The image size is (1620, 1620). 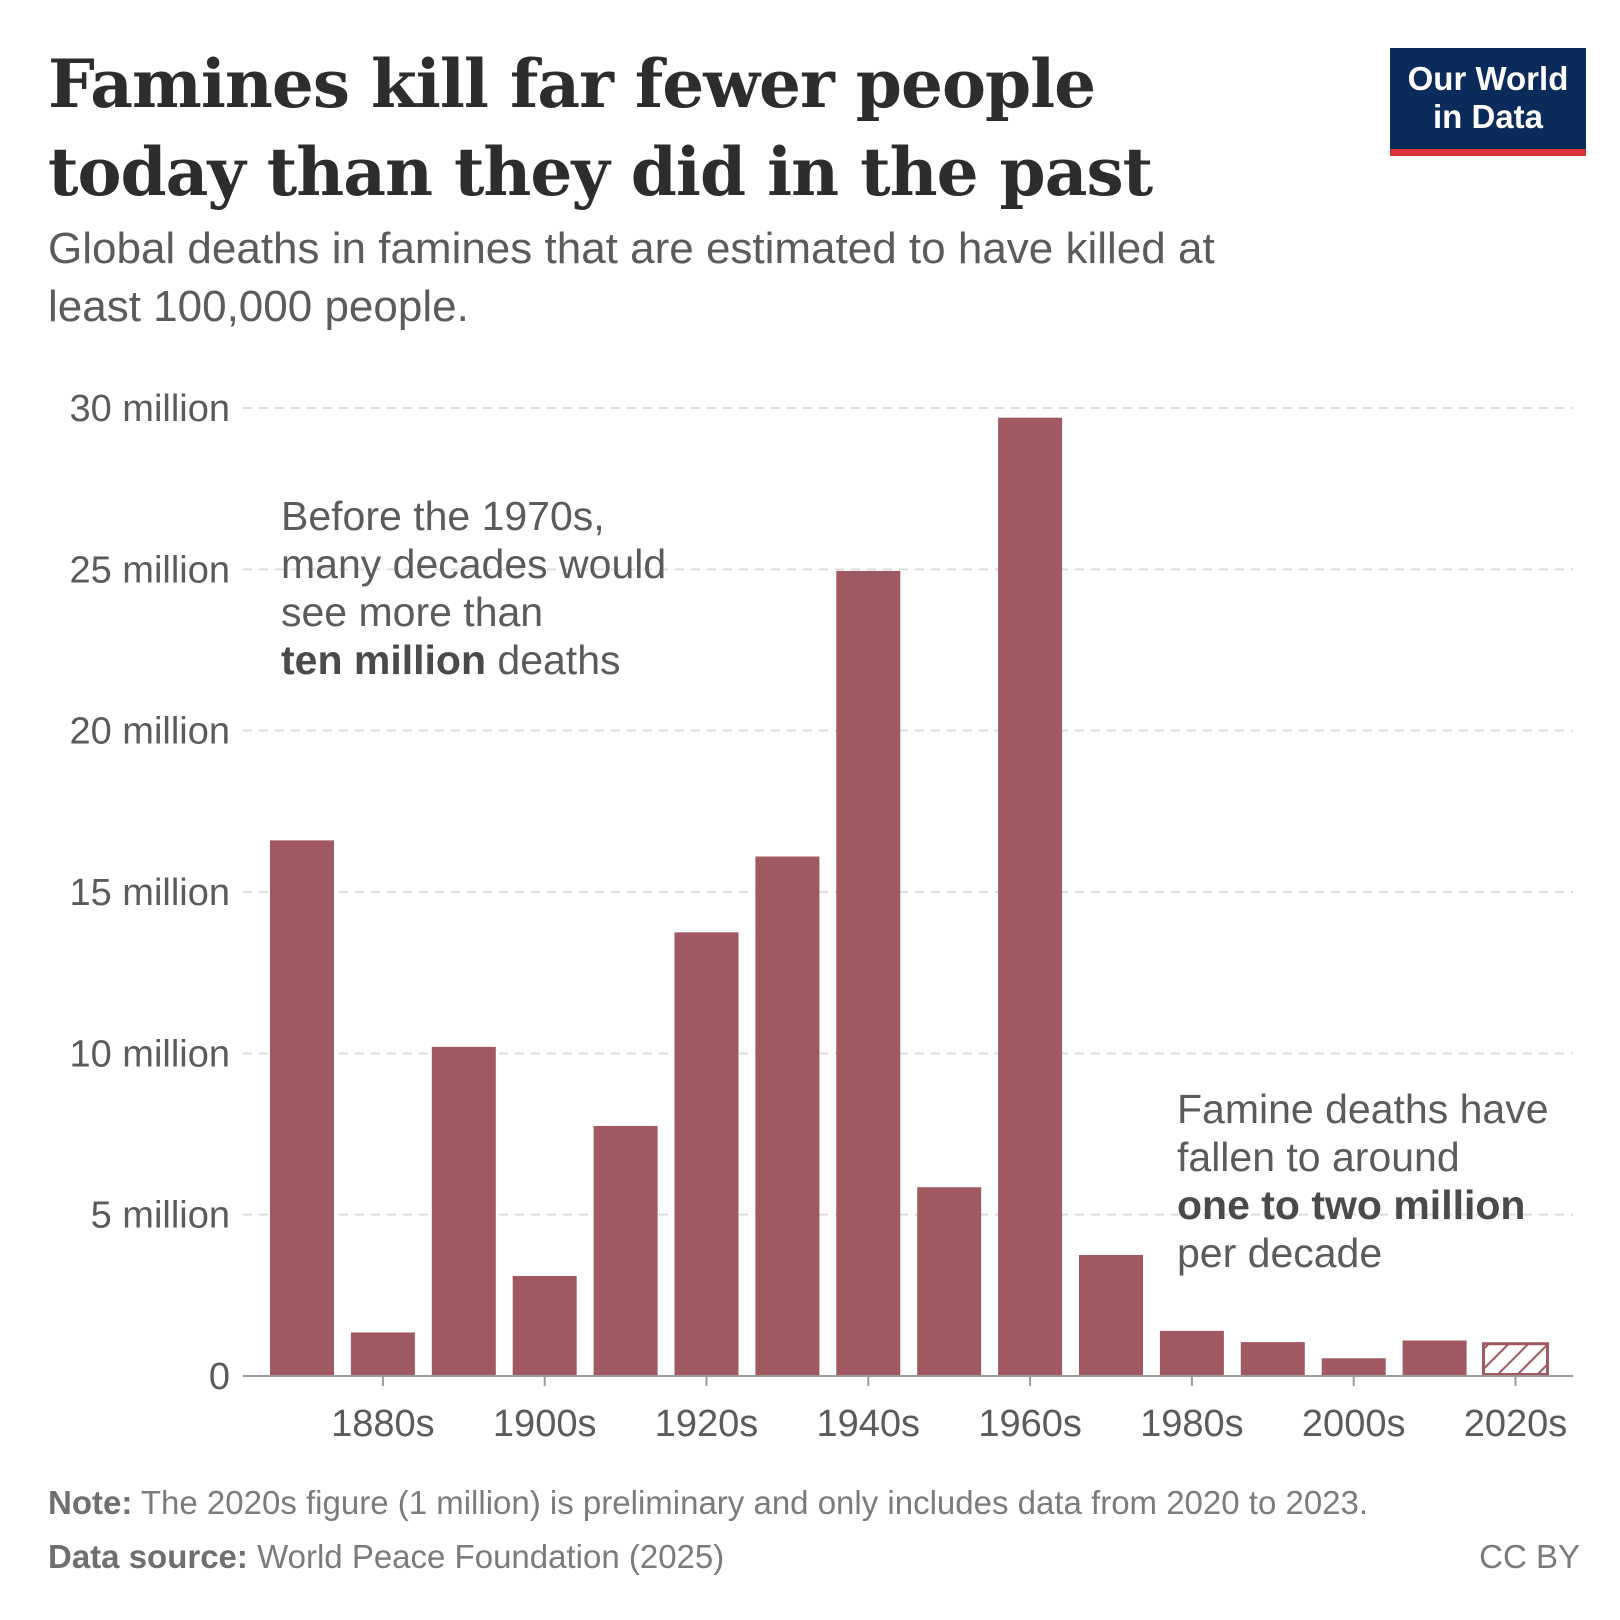 I want to click on logo-text: Our World in Data, so click(x=1488, y=98).